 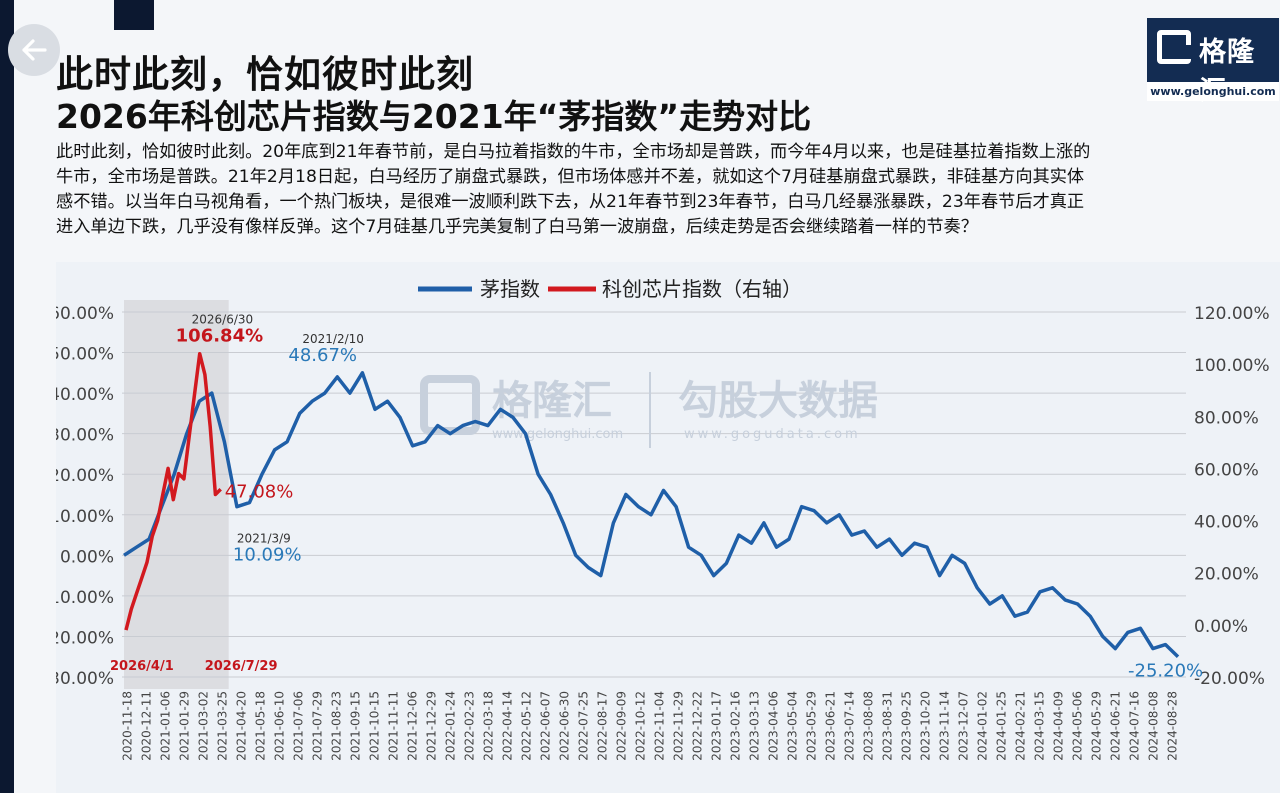 What do you see at coordinates (1002, 726) in the screenshot?
I see `x-tick-label: 2024-01-25` at bounding box center [1002, 726].